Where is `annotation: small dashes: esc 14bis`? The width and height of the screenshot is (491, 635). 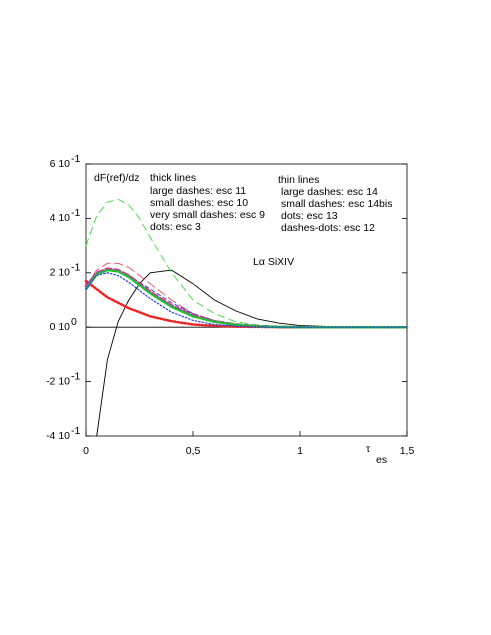
annotation: small dashes: esc 14bis is located at coordinates (336, 204).